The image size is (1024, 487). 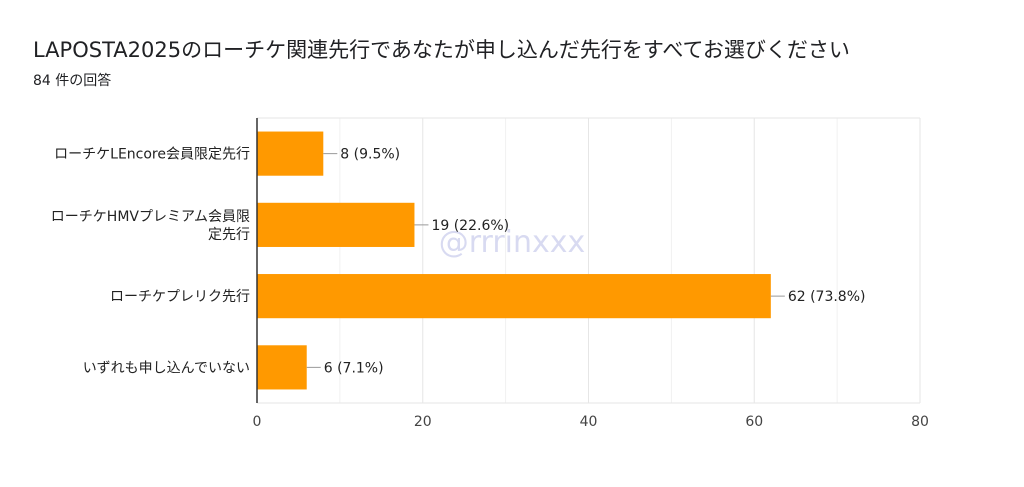 I want to click on bar-value-label: 8 (9.5%), so click(x=370, y=155).